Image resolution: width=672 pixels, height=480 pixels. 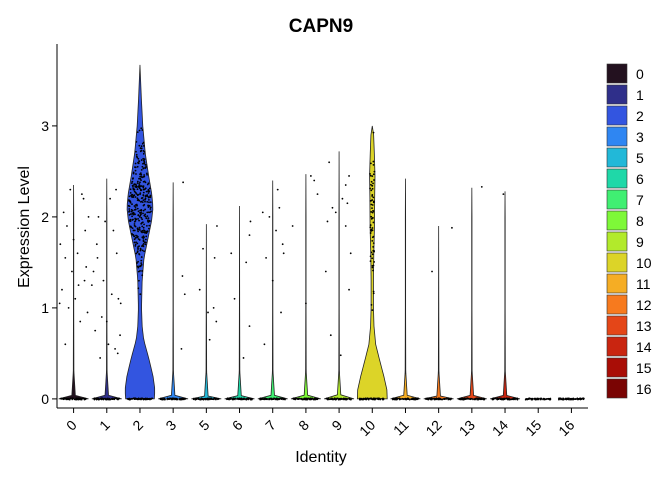 I want to click on x-axis: 0 1 2 3 5 6 7 8 9 10 11 12 13 14 15 16, so click(x=322, y=423).